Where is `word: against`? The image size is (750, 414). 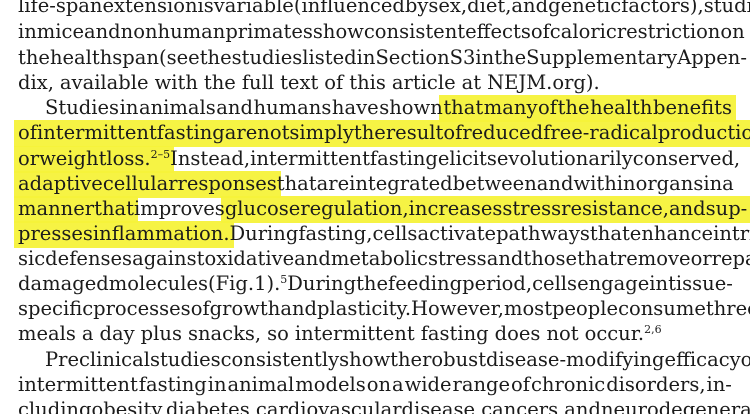 word: against is located at coordinates (168, 258).